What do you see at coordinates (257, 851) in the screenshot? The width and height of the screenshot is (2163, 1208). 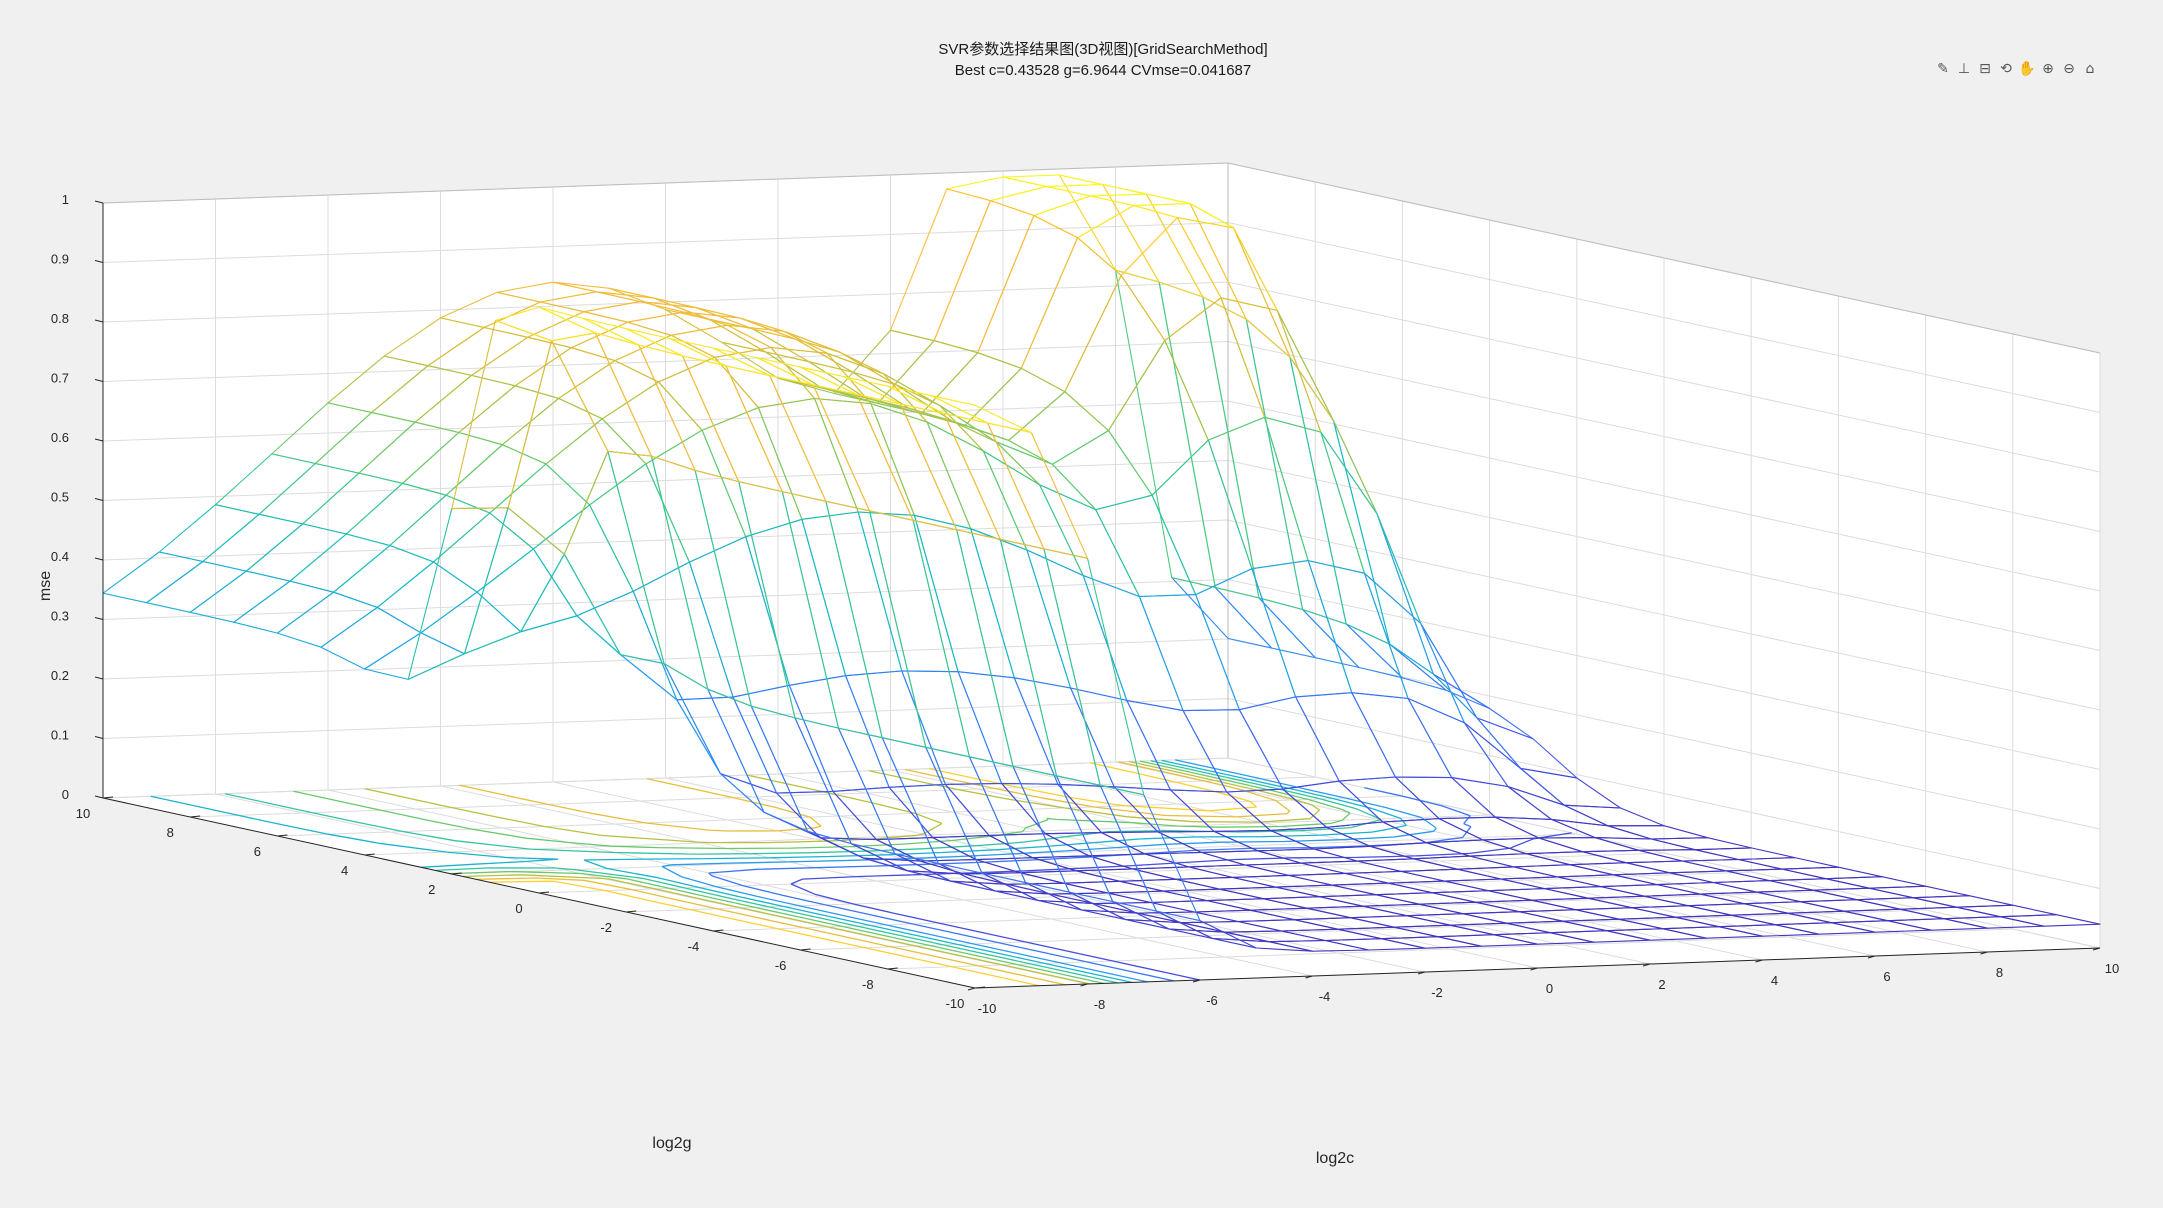 I see `y-tick-label: 6` at bounding box center [257, 851].